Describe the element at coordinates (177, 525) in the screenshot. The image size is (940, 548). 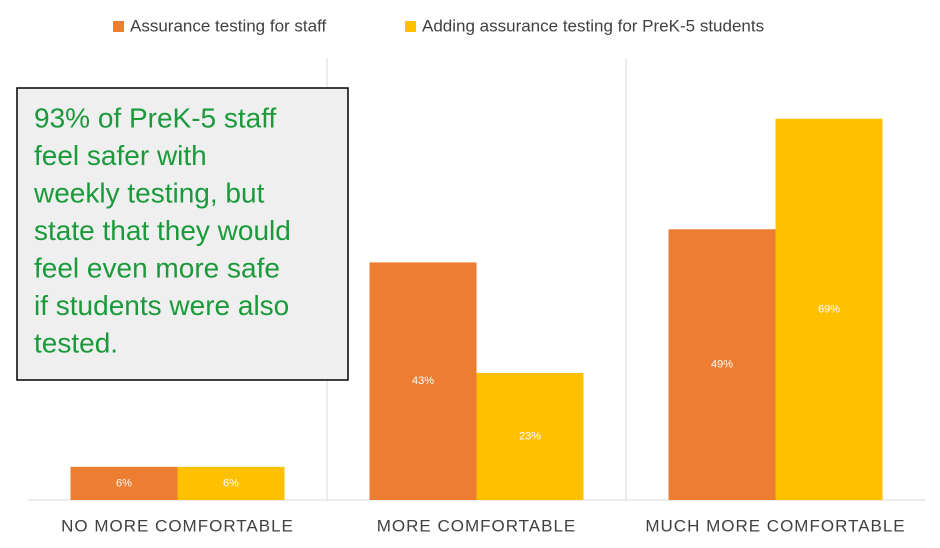
I see `x-tick-label: NO MORE COMFORTABLE` at that location.